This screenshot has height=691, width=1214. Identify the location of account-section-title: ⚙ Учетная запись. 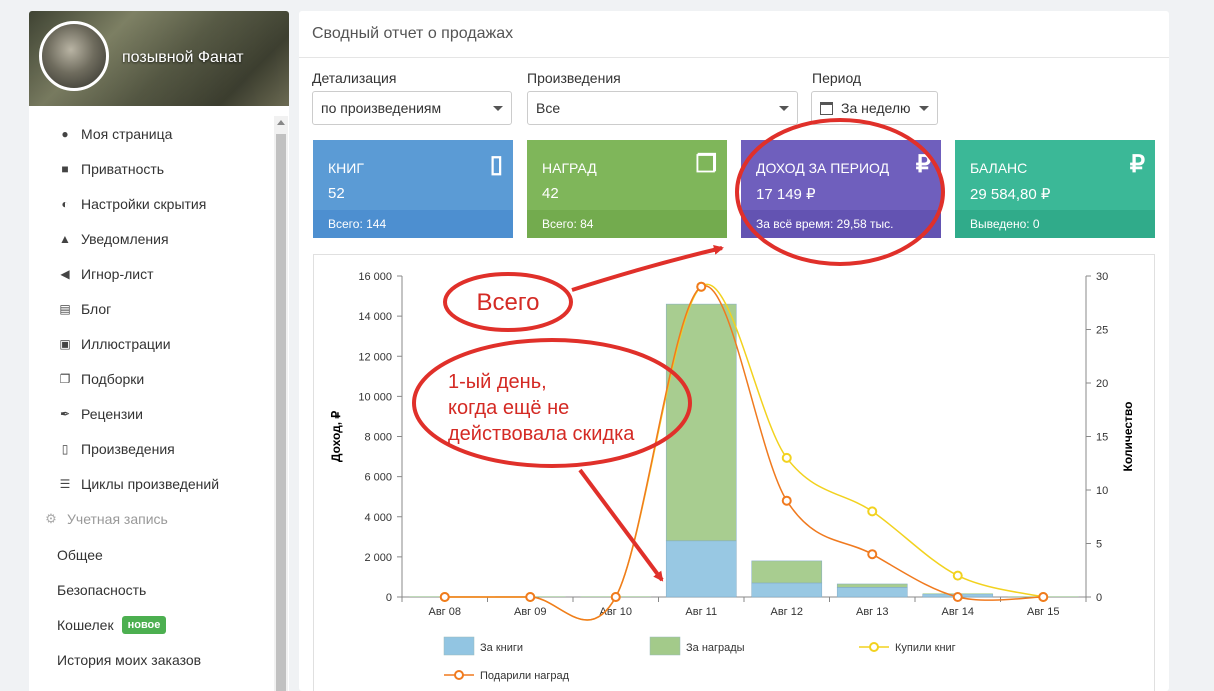
(151, 519).